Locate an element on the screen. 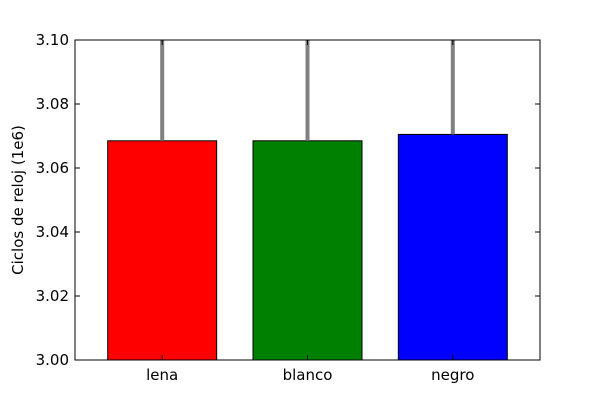 This screenshot has width=600, height=400. y-tick-label: 3.04 is located at coordinates (52, 232).